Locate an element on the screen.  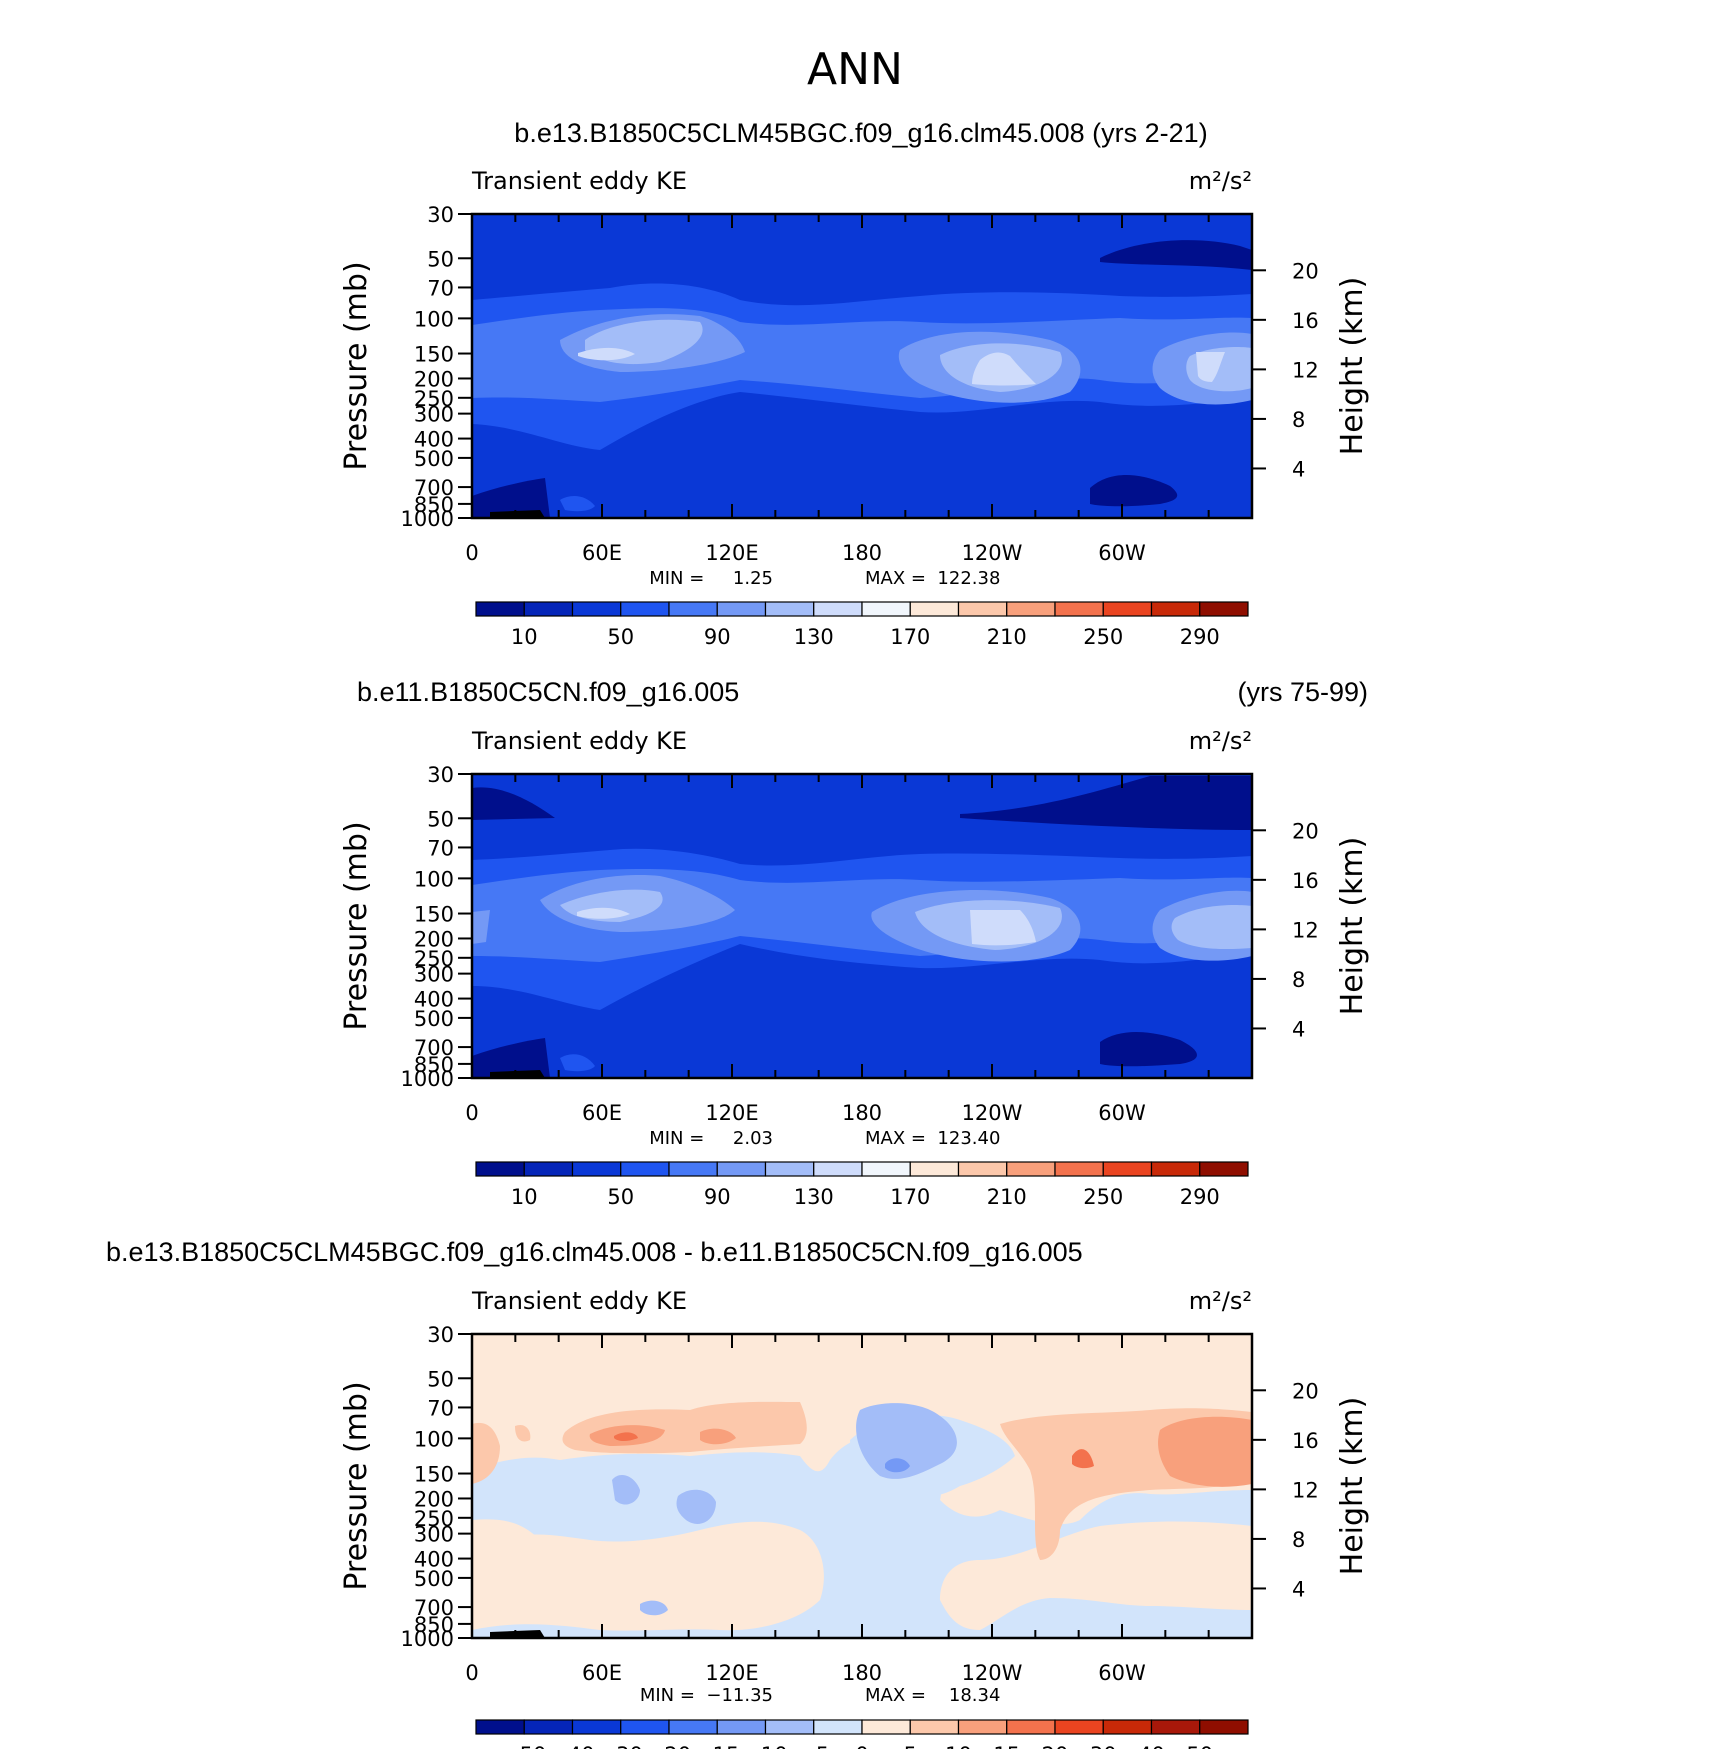
panel-1-contour-dark-surface is located at coordinates (1134, 491).